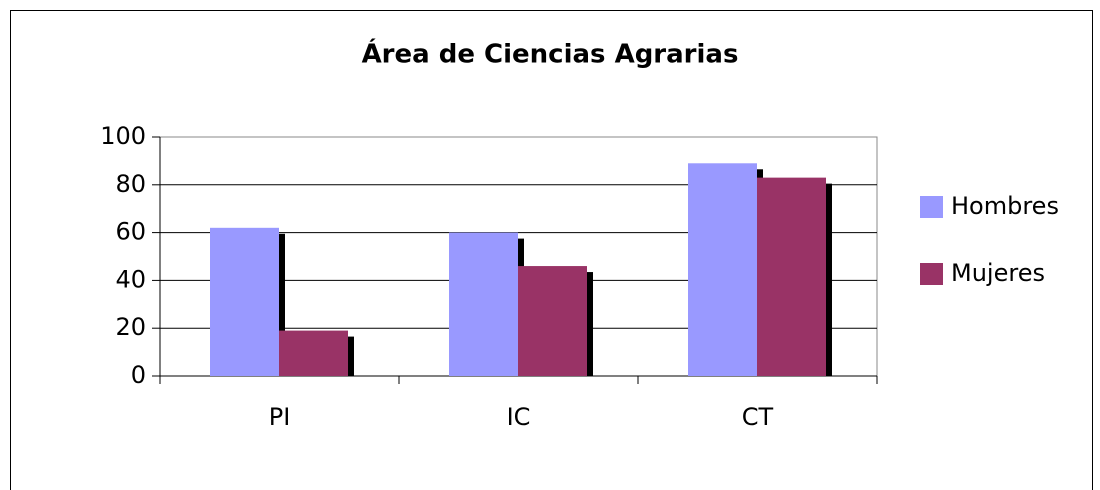  I want to click on legend-label: Hombres, so click(1005, 206).